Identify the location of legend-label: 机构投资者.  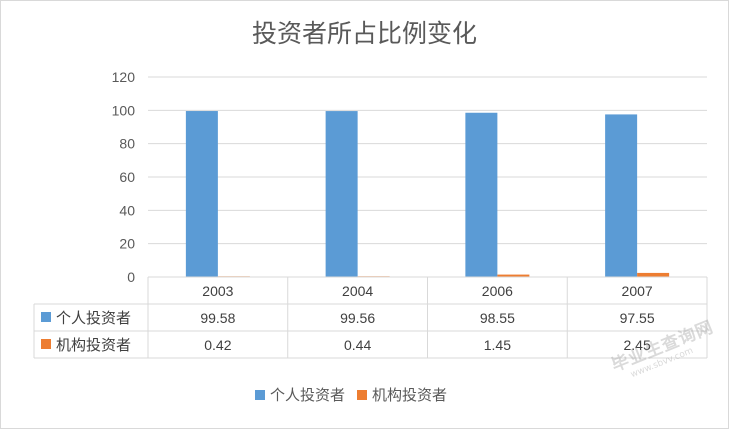
(409, 395).